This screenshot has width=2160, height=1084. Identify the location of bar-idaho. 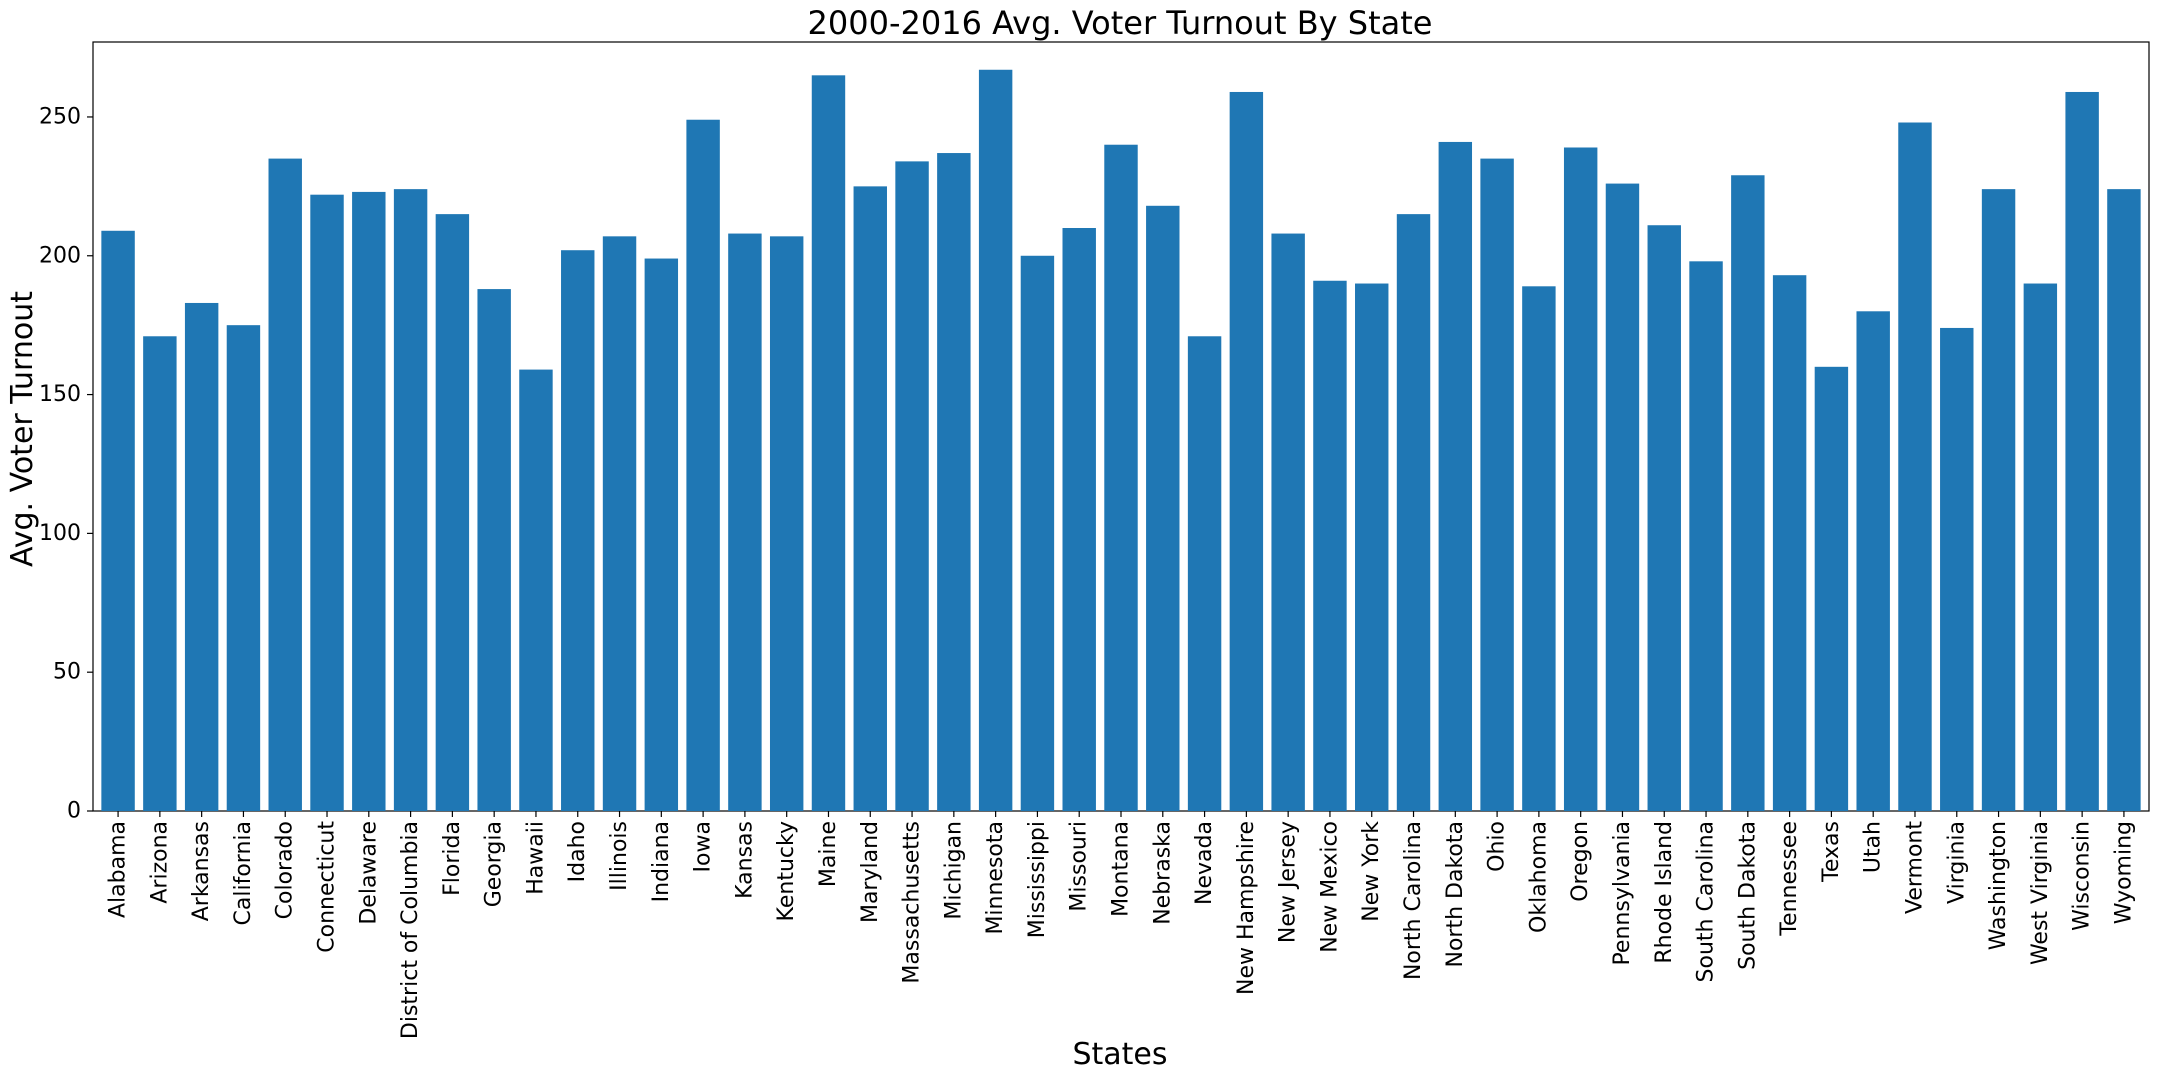
(578, 530).